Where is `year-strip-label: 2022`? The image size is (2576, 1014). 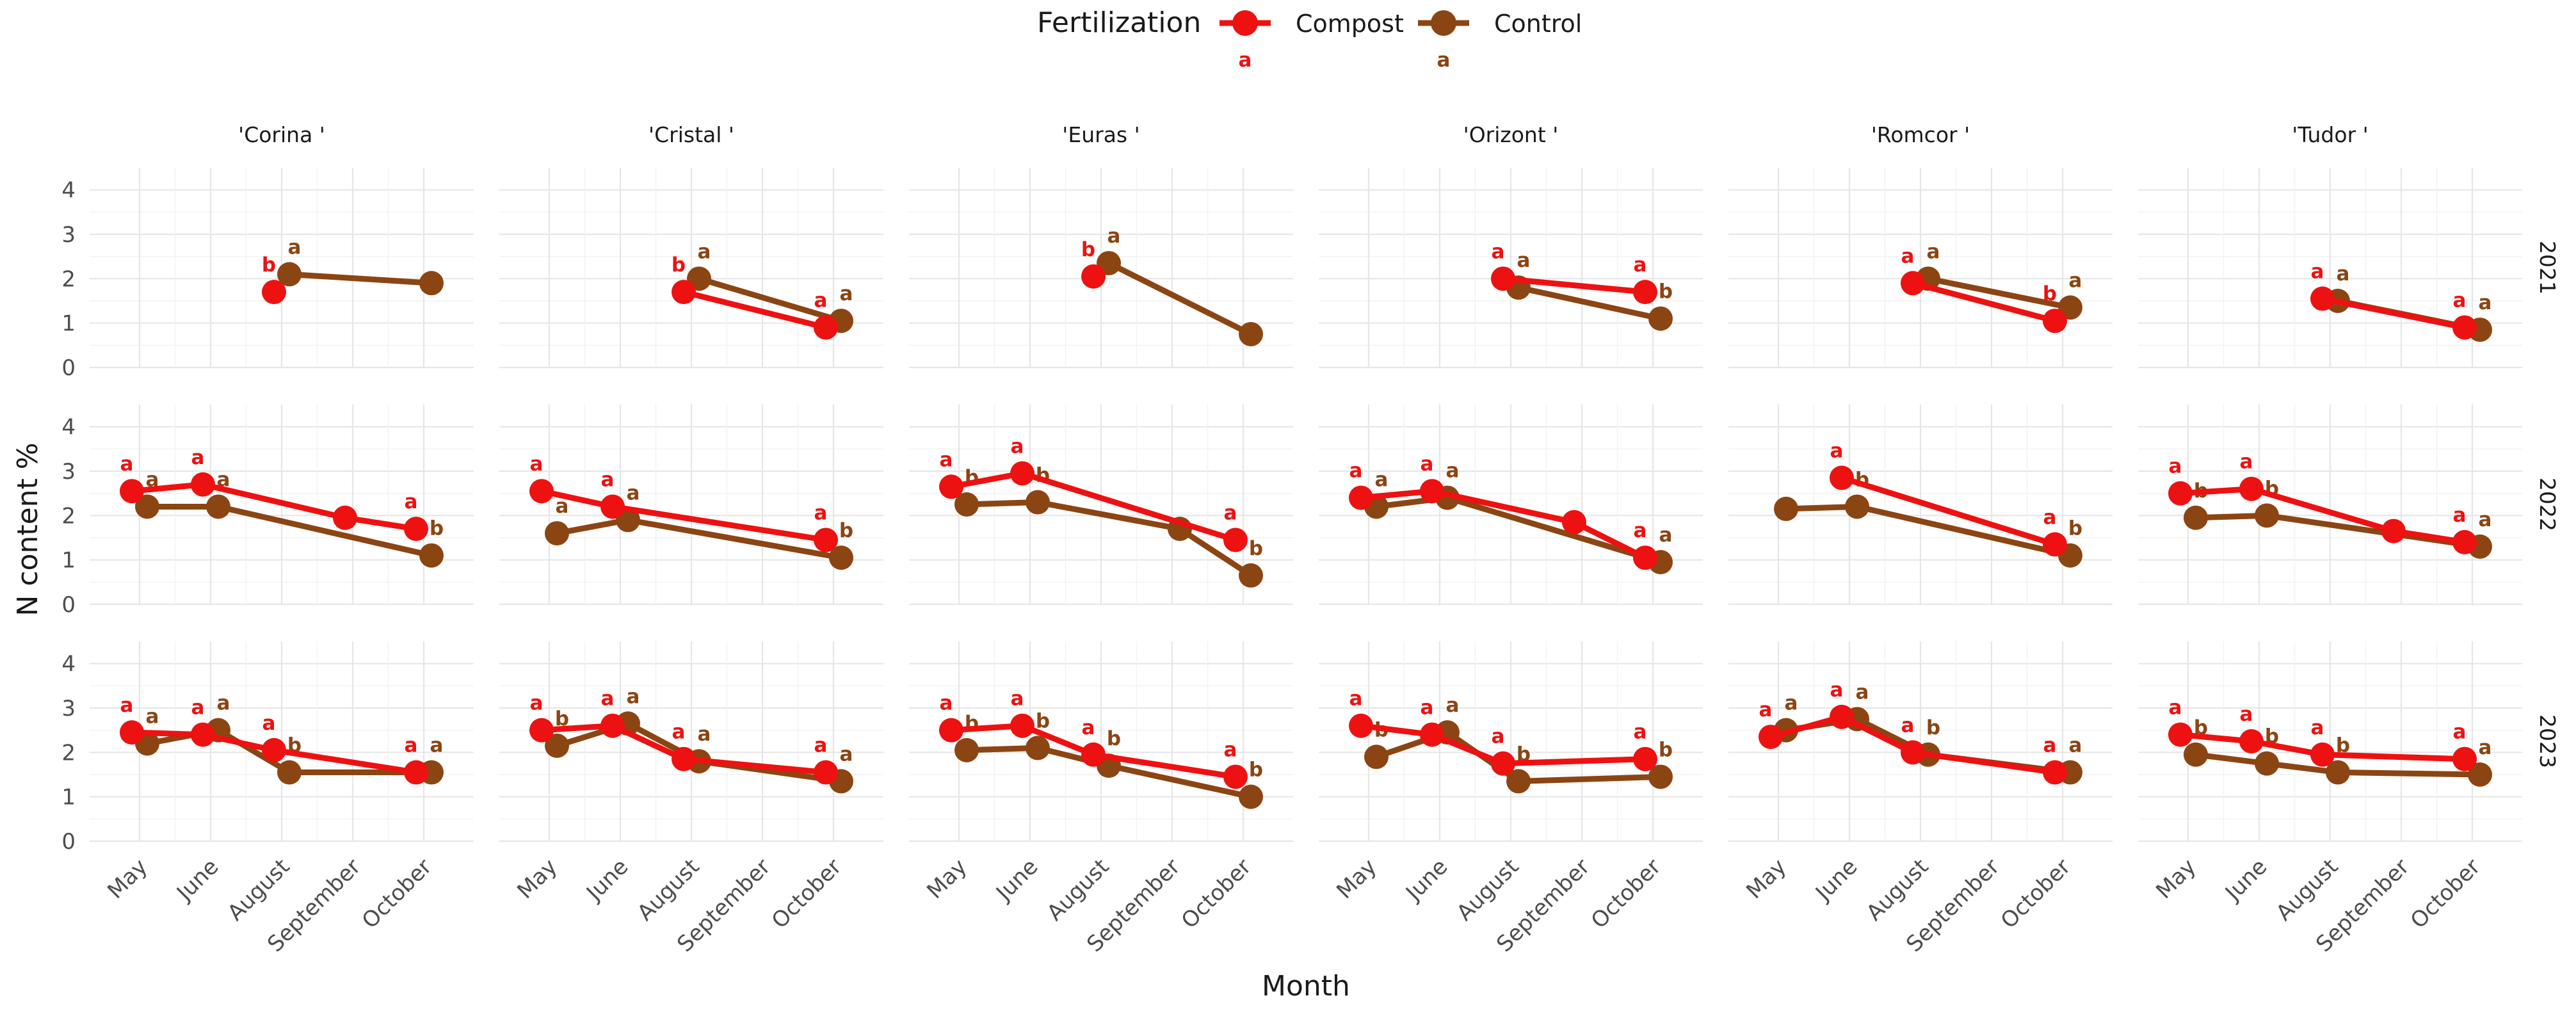 year-strip-label: 2022 is located at coordinates (2547, 504).